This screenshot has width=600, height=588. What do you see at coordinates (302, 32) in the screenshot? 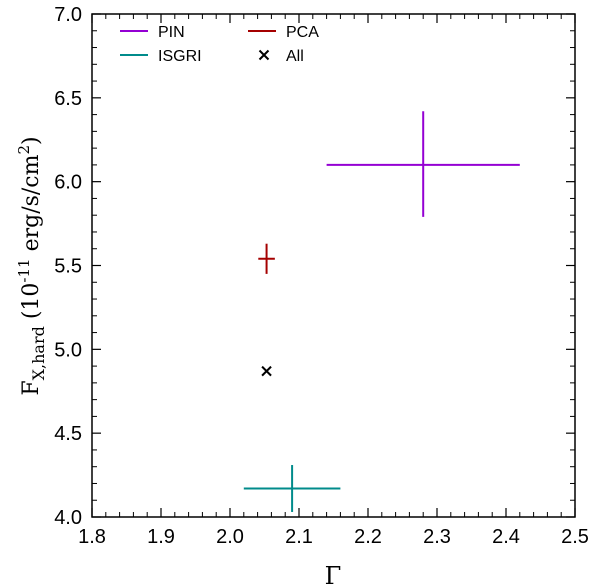
I see `legend-label-pca: PCA` at bounding box center [302, 32].